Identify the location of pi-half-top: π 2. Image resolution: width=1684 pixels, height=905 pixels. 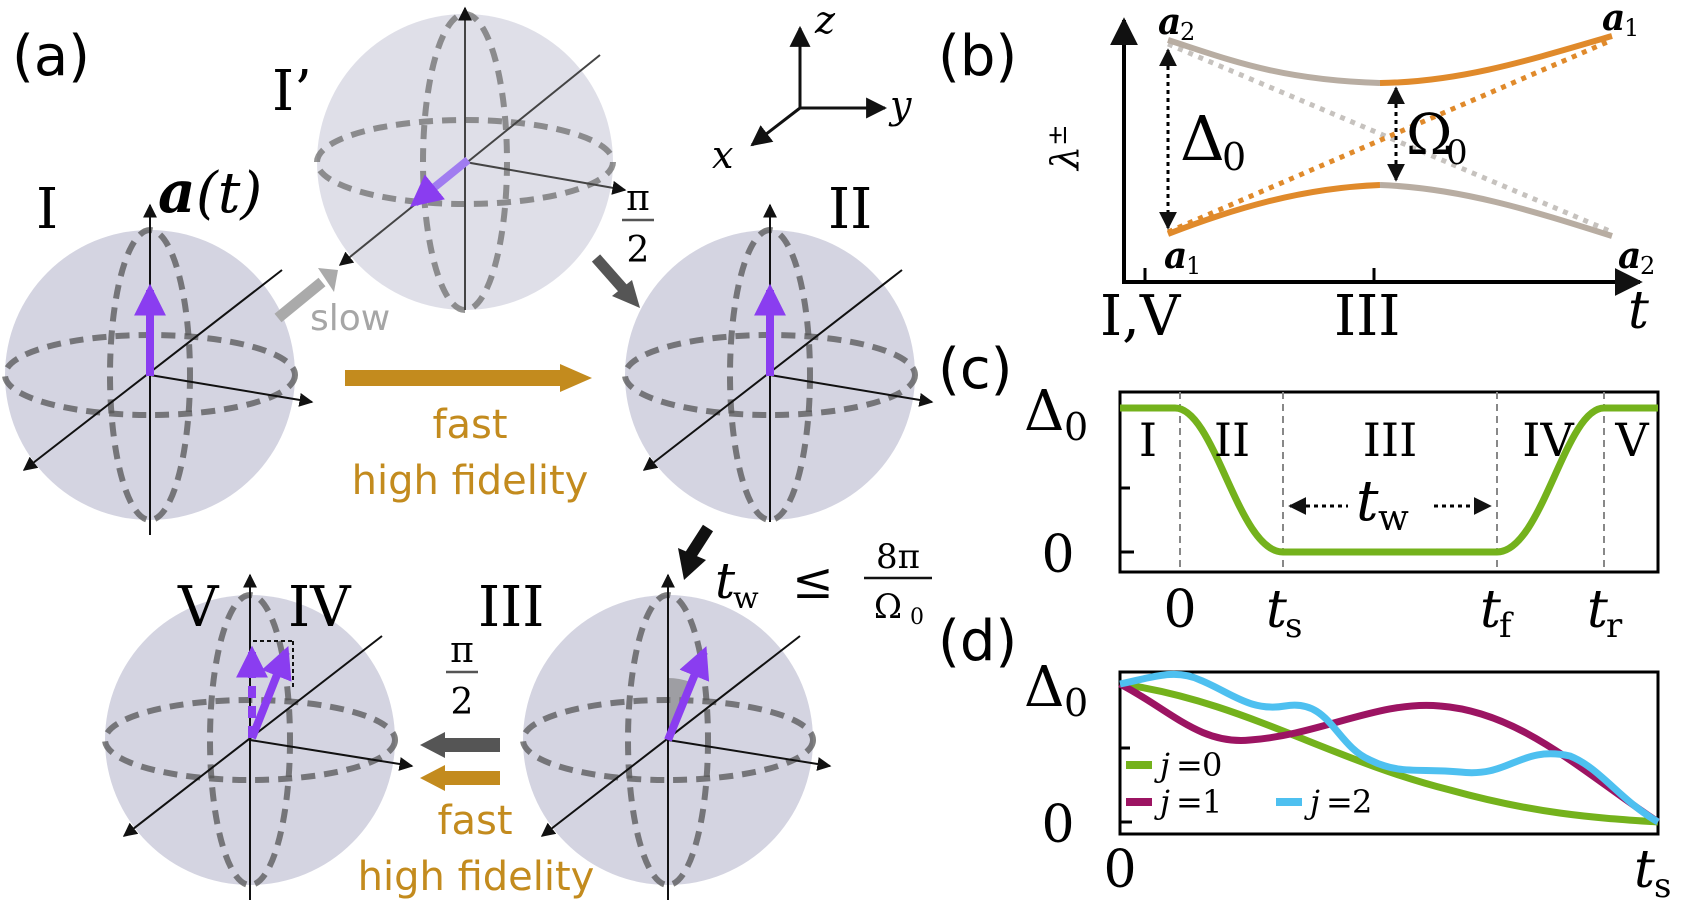
(638, 224).